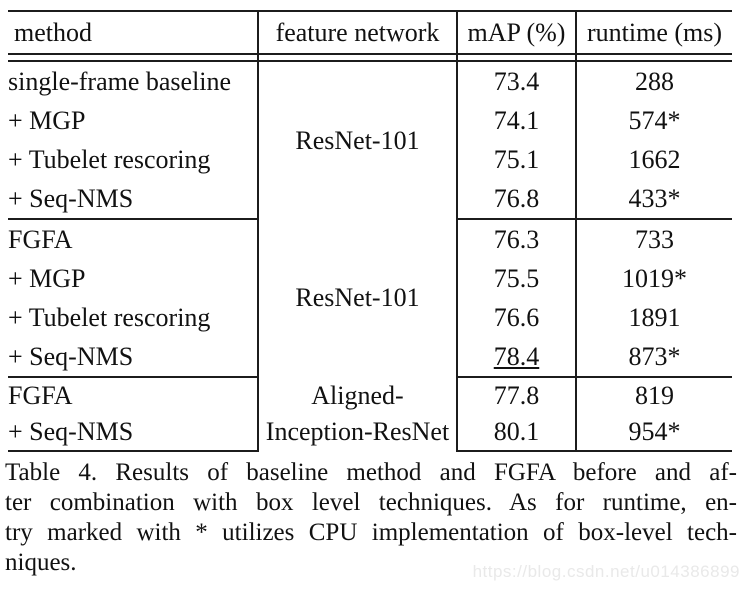 The image size is (742, 592). What do you see at coordinates (133, 32) in the screenshot?
I see `col-header-method: method` at bounding box center [133, 32].